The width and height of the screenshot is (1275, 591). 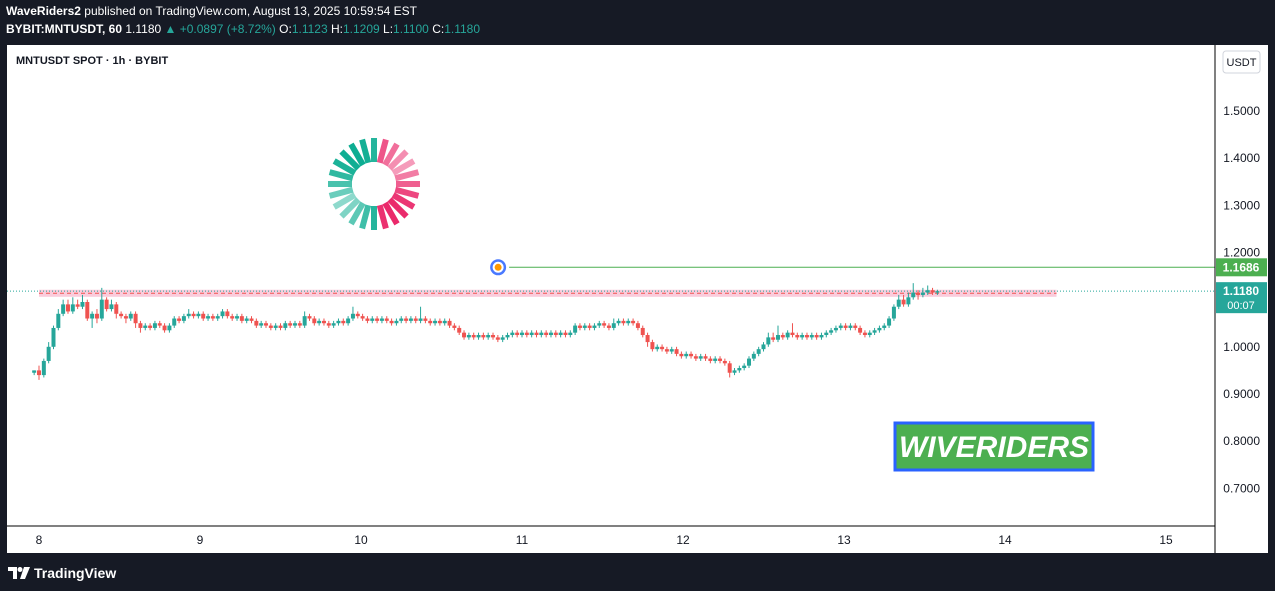 I want to click on x-tick-label: 14, so click(x=1005, y=540).